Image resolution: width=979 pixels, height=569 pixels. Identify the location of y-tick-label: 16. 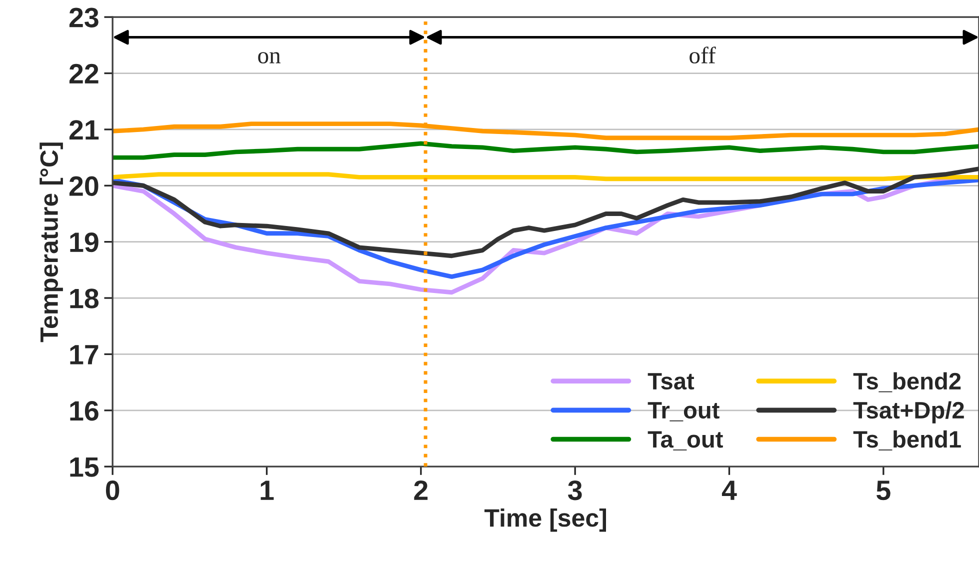
(84, 411).